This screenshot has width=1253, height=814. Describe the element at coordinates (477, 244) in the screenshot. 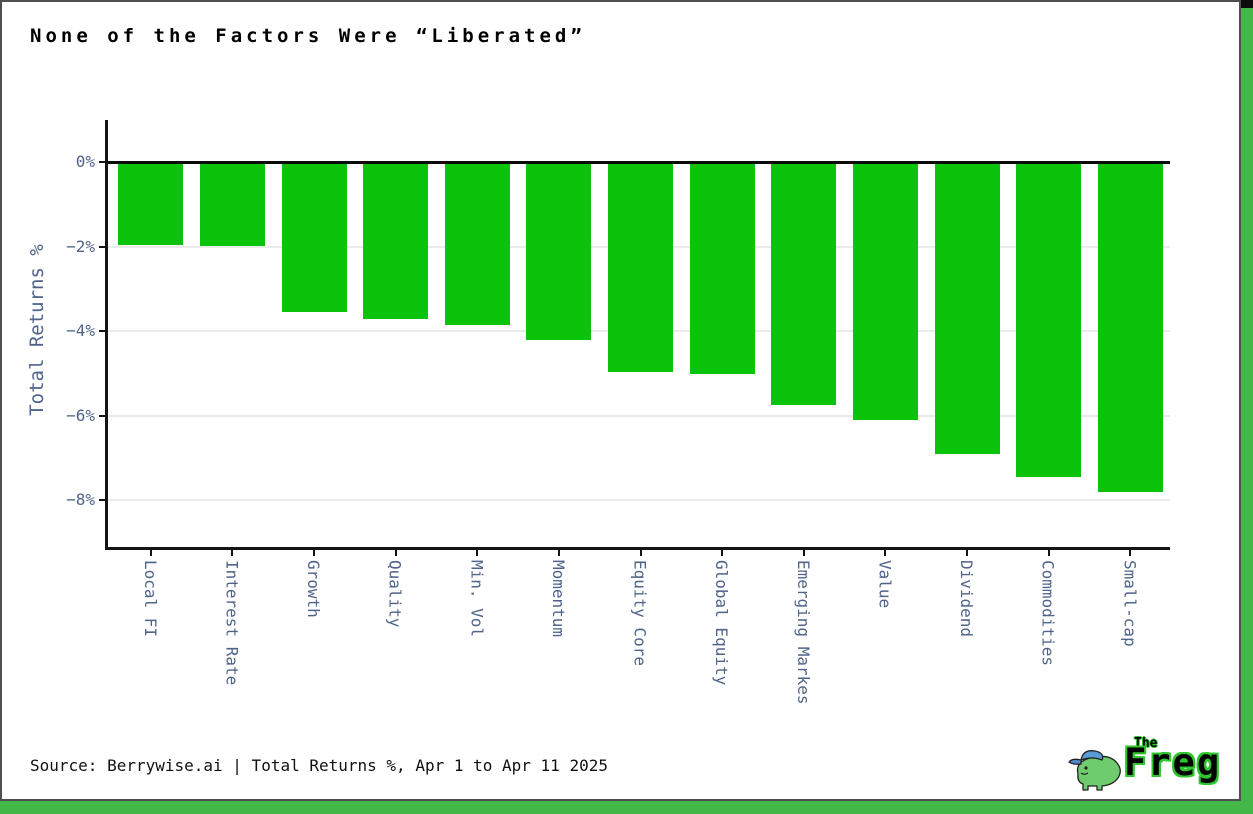

I see `bar-min-vol` at that location.